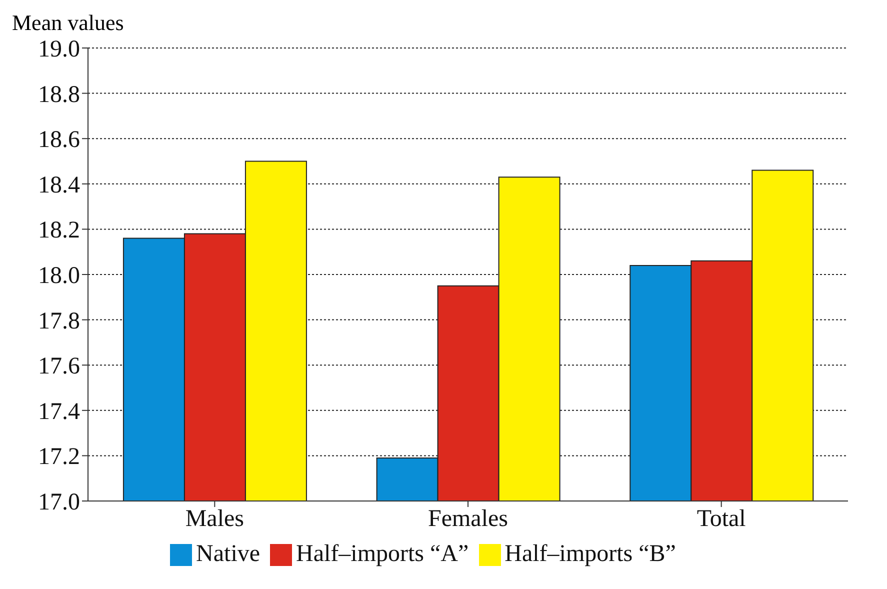 This screenshot has width=887, height=589. I want to click on legend-label: Half–imports “A”, so click(382, 554).